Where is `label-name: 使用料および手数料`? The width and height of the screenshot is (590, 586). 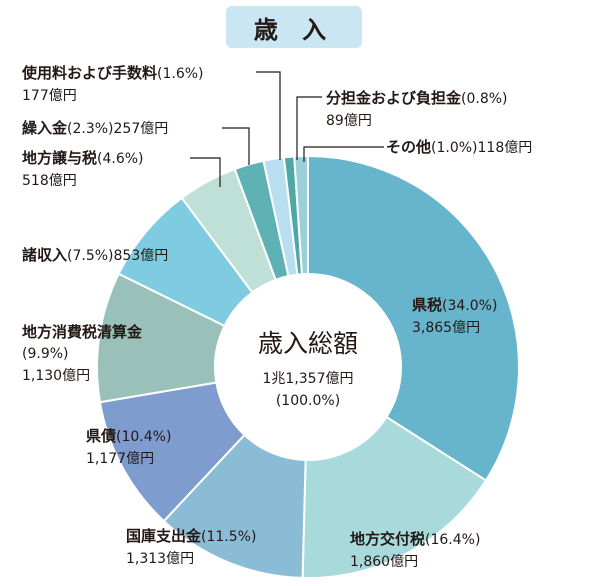
label-name: 使用料および手数料 is located at coordinates (90, 73).